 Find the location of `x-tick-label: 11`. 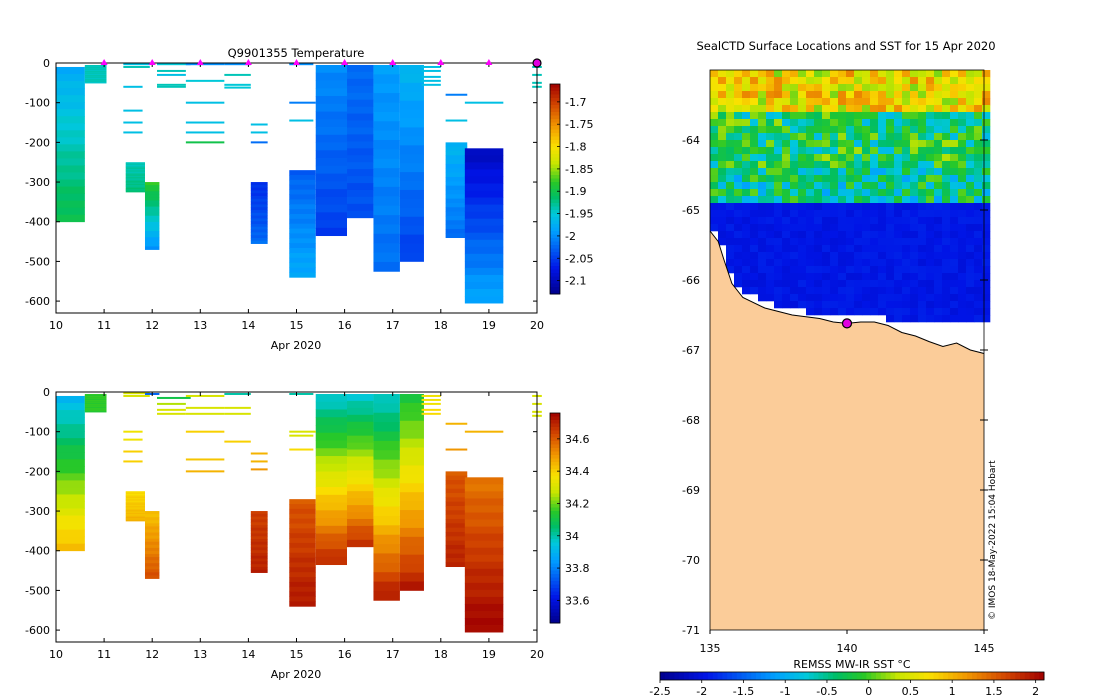

x-tick-label: 11 is located at coordinates (104, 654).